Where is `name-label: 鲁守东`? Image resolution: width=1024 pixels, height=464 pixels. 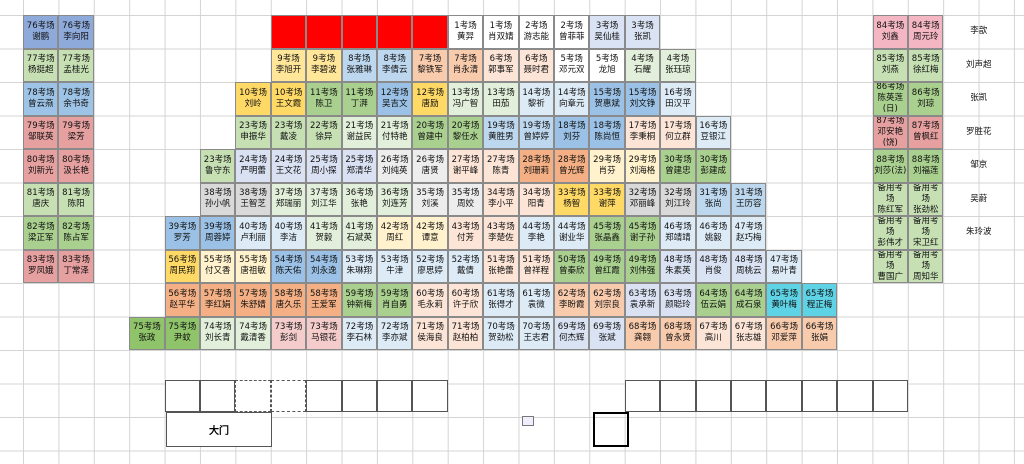 name-label: 鲁守东 is located at coordinates (217, 170).